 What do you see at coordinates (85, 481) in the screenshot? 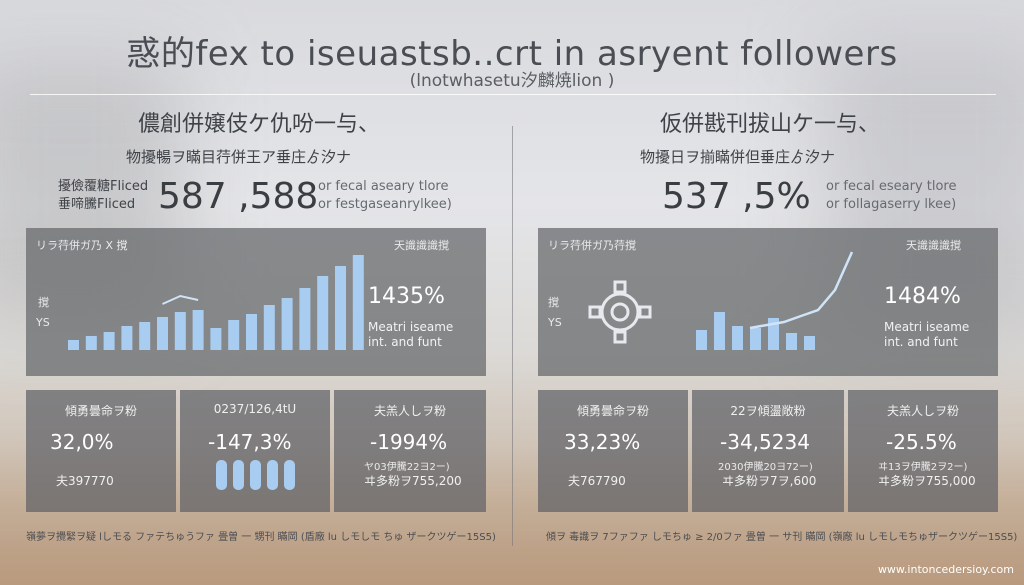
I see `left-stat-1-foot: 夫397770` at bounding box center [85, 481].